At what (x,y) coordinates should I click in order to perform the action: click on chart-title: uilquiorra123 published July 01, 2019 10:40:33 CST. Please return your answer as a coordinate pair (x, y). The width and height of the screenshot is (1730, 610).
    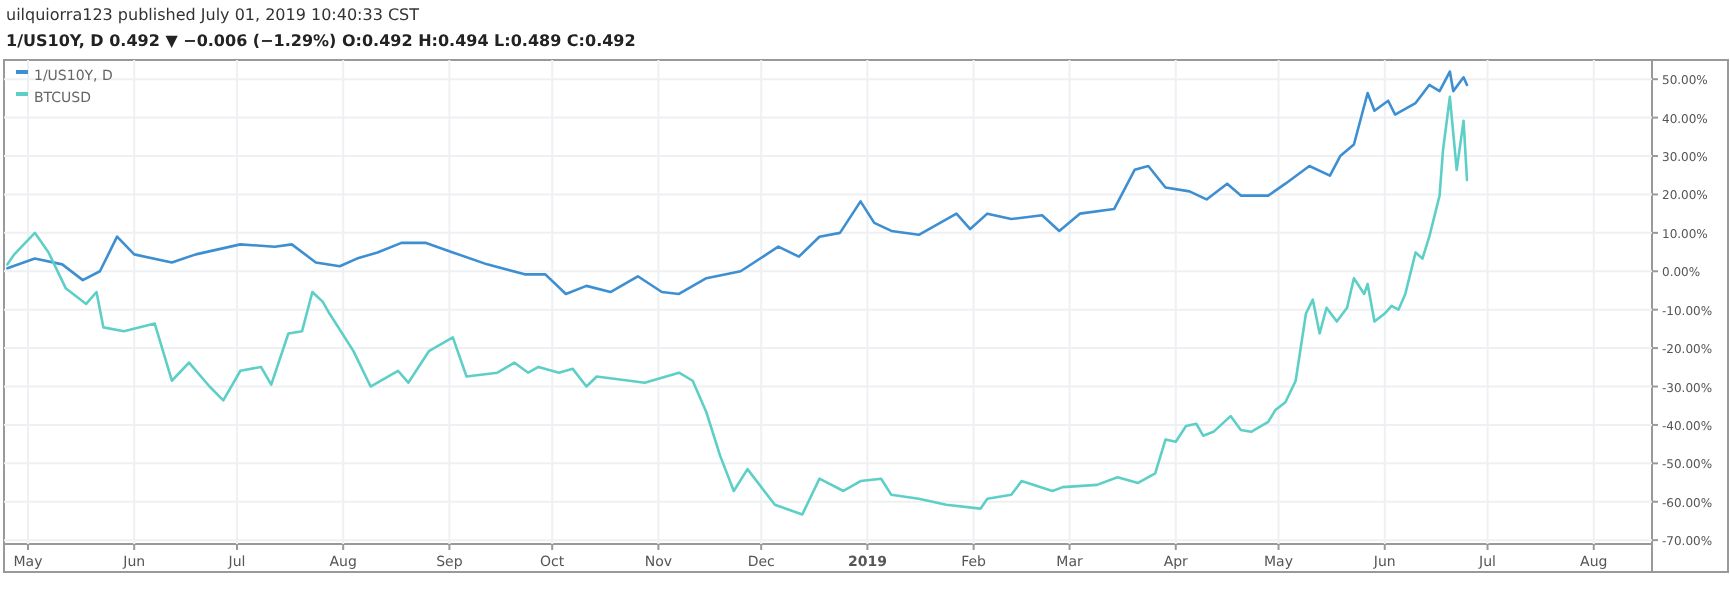
    Looking at the image, I should click on (213, 15).